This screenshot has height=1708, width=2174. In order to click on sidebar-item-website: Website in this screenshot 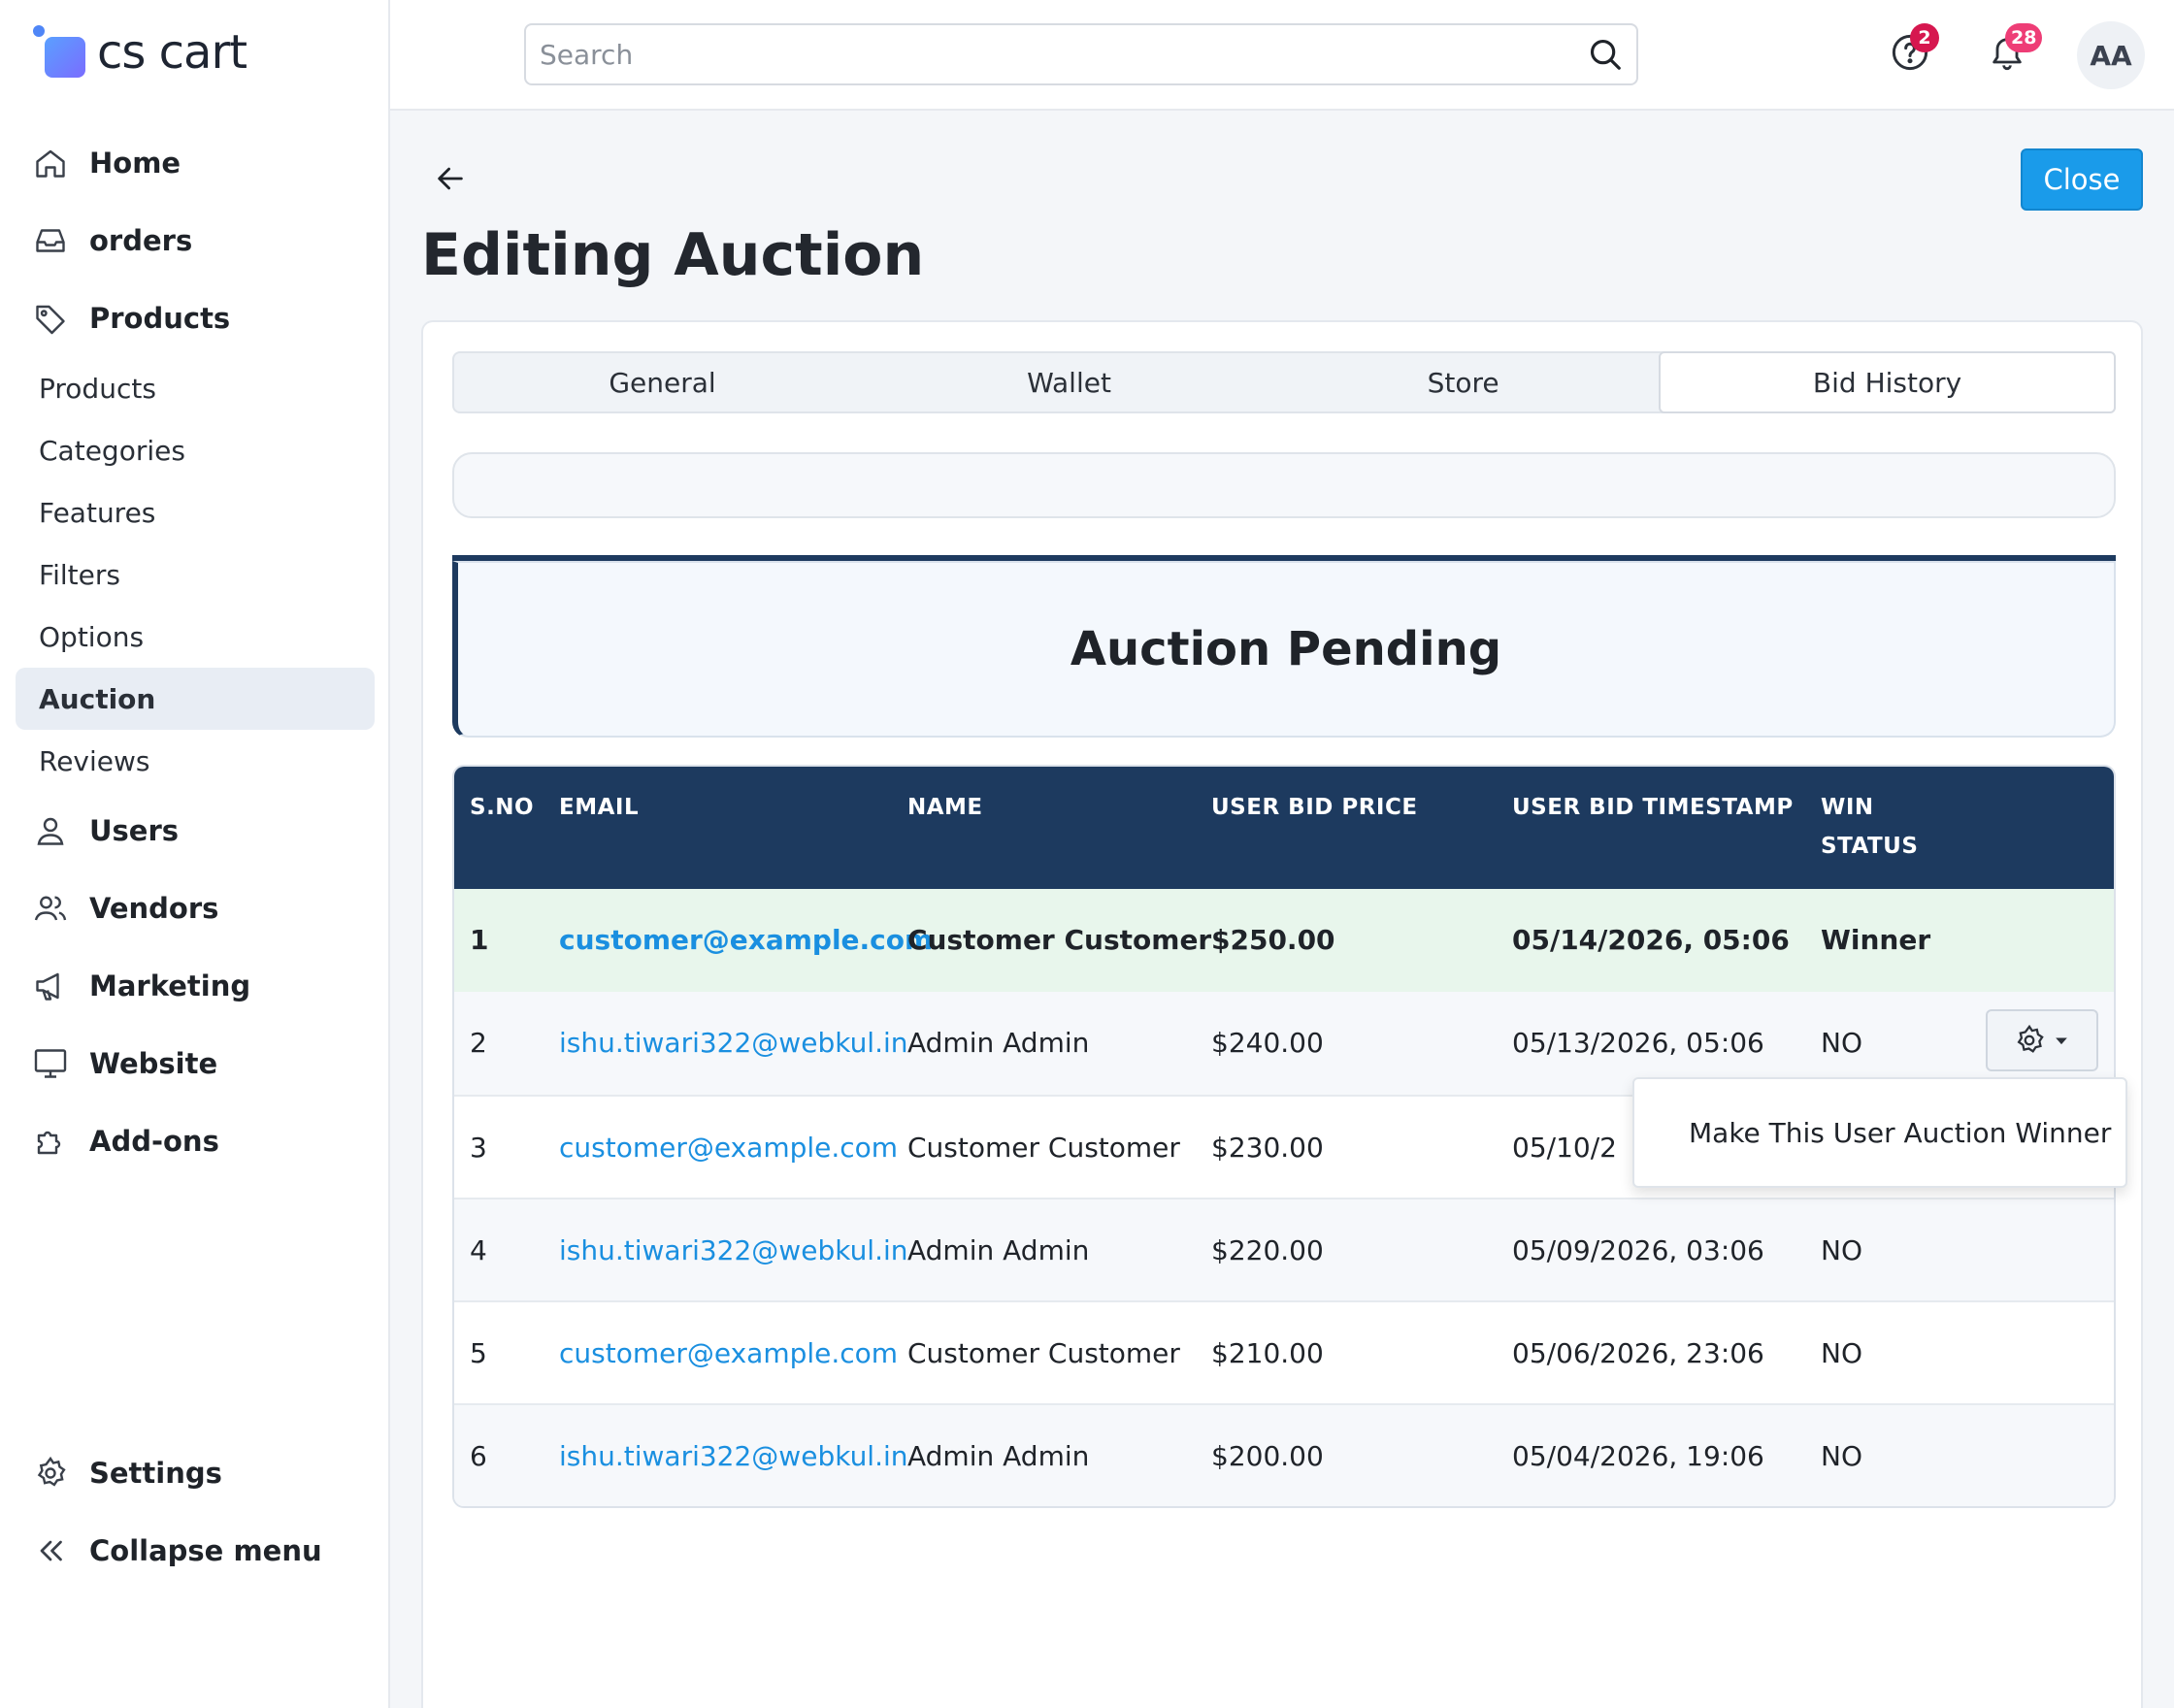, I will do `click(195, 1063)`.